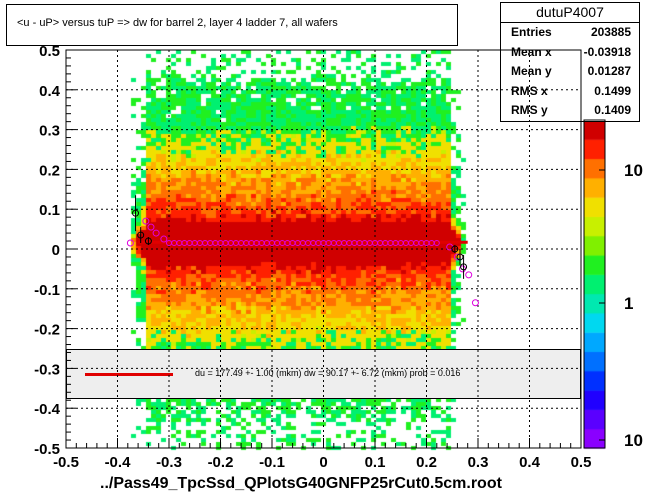 Image resolution: width=647 pixels, height=499 pixels. What do you see at coordinates (66, 462) in the screenshot?
I see `x-tick-label: -0.5` at bounding box center [66, 462].